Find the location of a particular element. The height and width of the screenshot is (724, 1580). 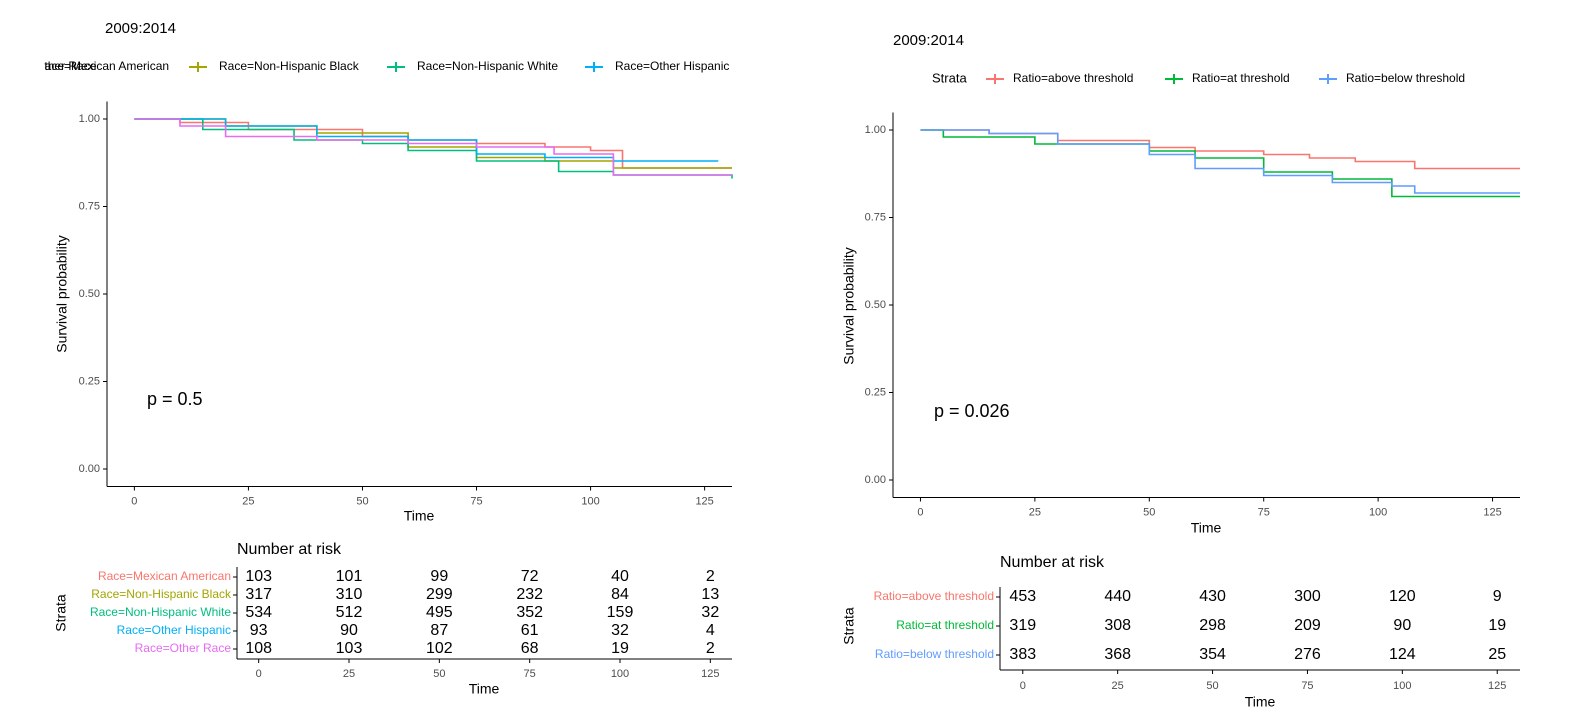

risk-value: 4 is located at coordinates (710, 630).